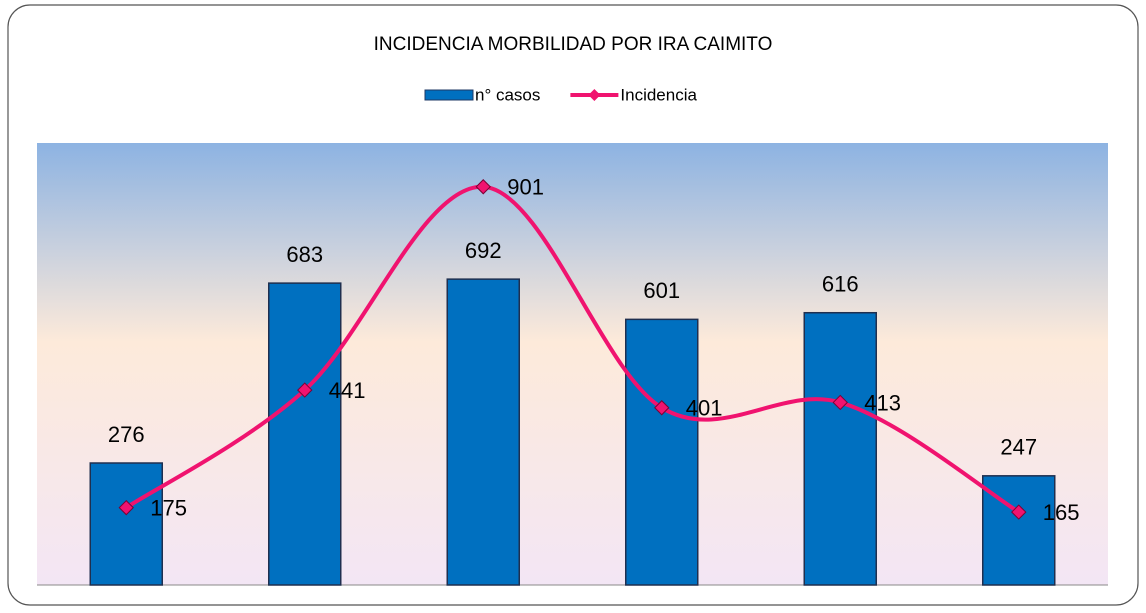 The image size is (1146, 613). What do you see at coordinates (483, 250) in the screenshot?
I see `bar-value-label: 692` at bounding box center [483, 250].